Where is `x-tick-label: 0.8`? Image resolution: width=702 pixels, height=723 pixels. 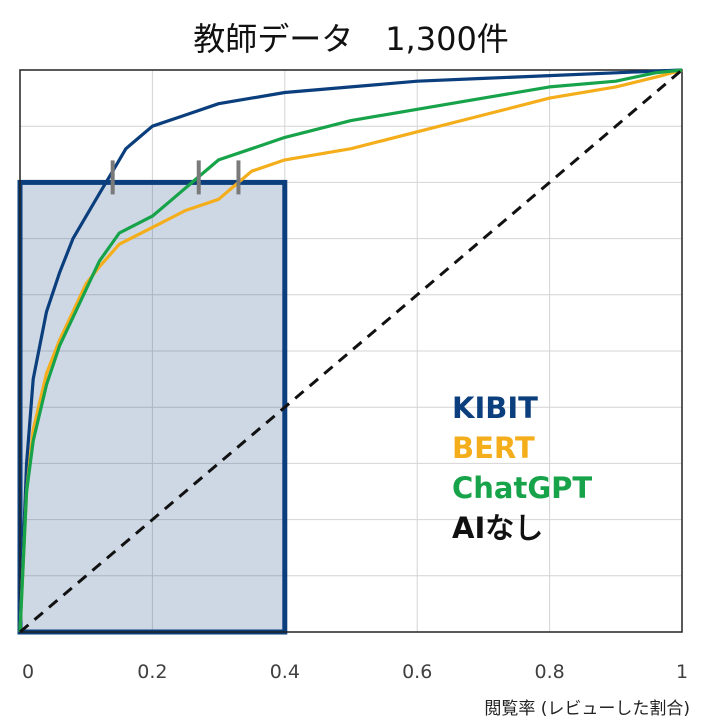
x-tick-label: 0.8 is located at coordinates (549, 672).